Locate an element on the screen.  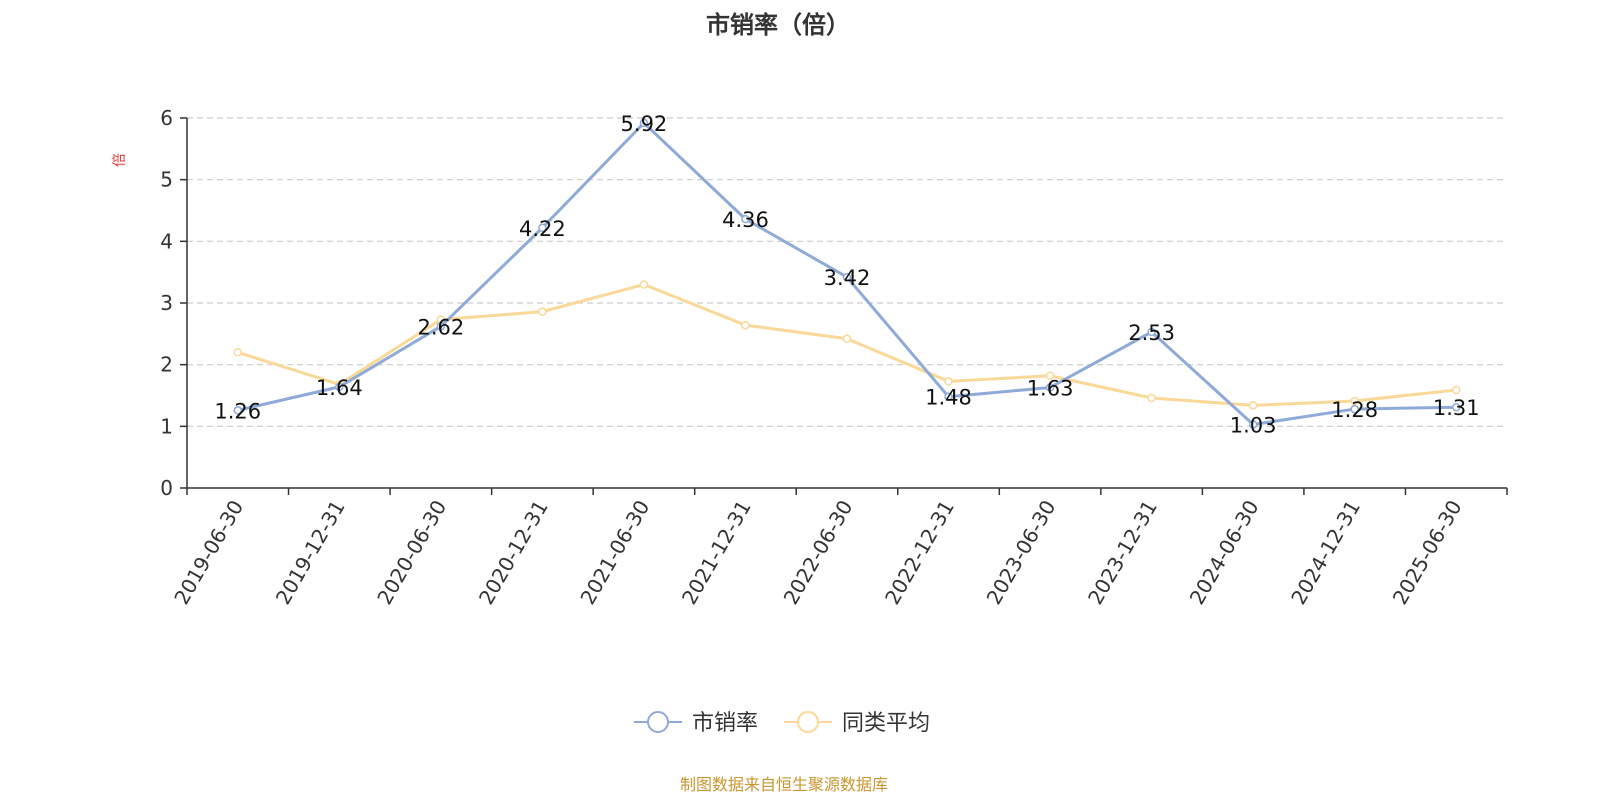
legend-label: 同类平均 is located at coordinates (886, 723).